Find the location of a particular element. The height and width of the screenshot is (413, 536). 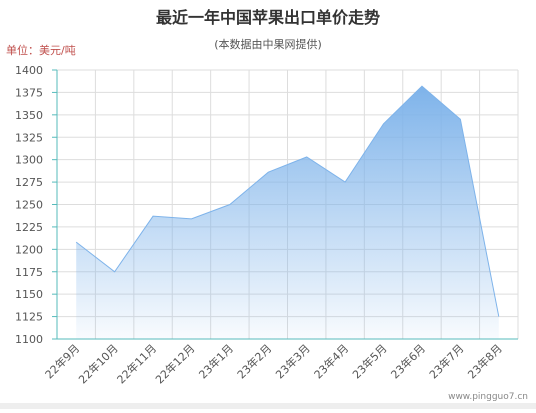

x-tick-label: 22年11月 is located at coordinates (136, 363).